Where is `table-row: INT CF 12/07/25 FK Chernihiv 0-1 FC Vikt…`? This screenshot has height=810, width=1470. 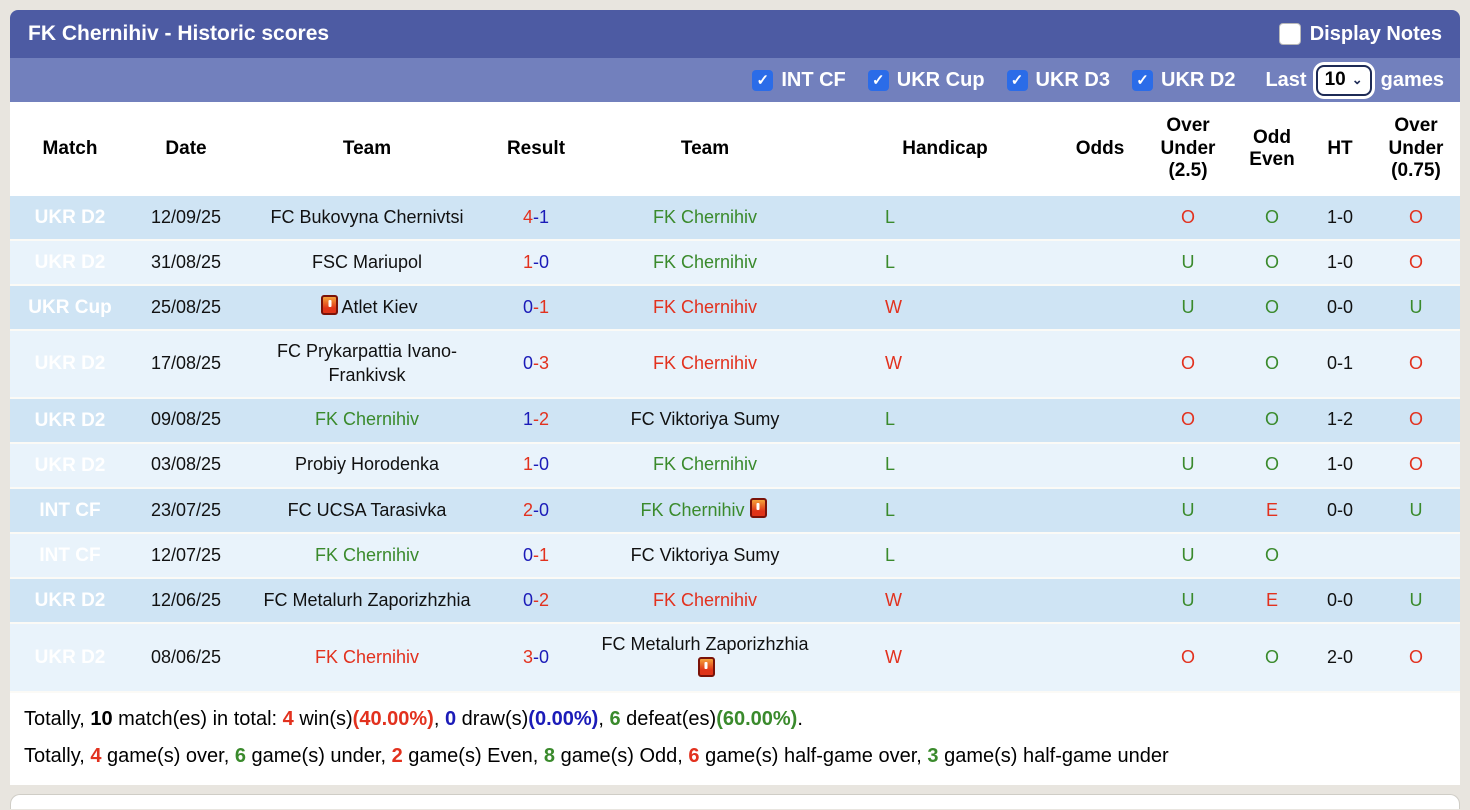
table-row: INT CF 12/07/25 FK Chernihiv 0-1 FC Vikt… is located at coordinates (735, 556).